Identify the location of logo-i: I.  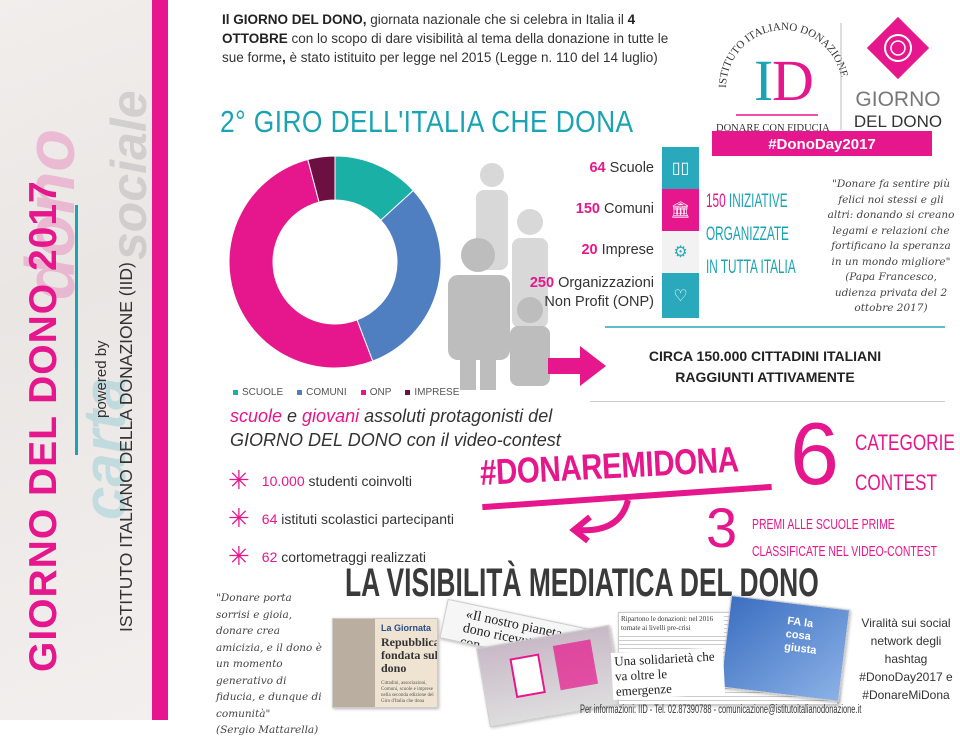
(763, 80).